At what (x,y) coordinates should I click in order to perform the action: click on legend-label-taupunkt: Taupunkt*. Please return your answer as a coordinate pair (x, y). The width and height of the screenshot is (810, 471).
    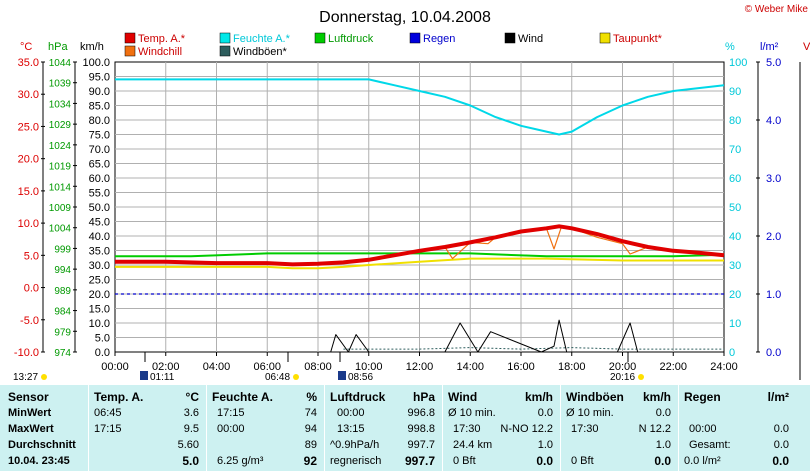
    Looking at the image, I should click on (638, 39).